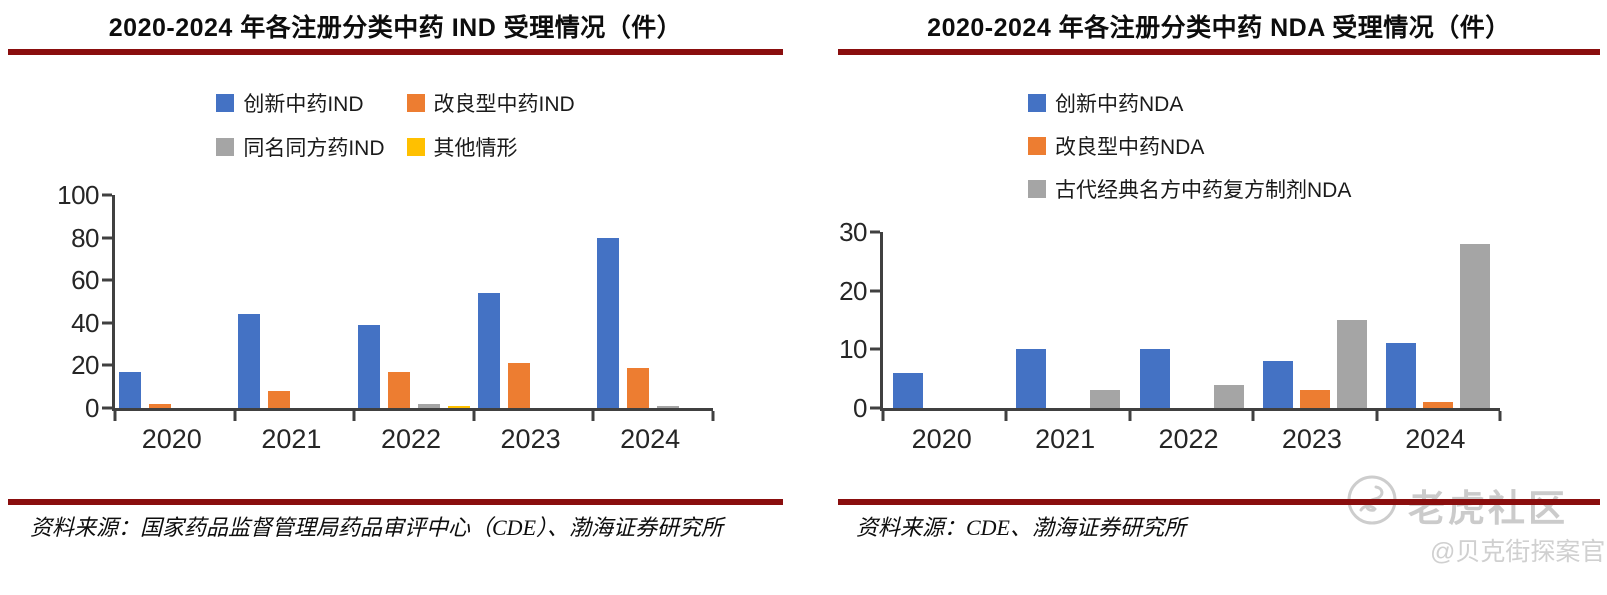 Image resolution: width=1607 pixels, height=595 pixels. I want to click on chart-title: 2020-2024 年各注册分类中药 NDA 受理情况（件）, so click(1219, 28).